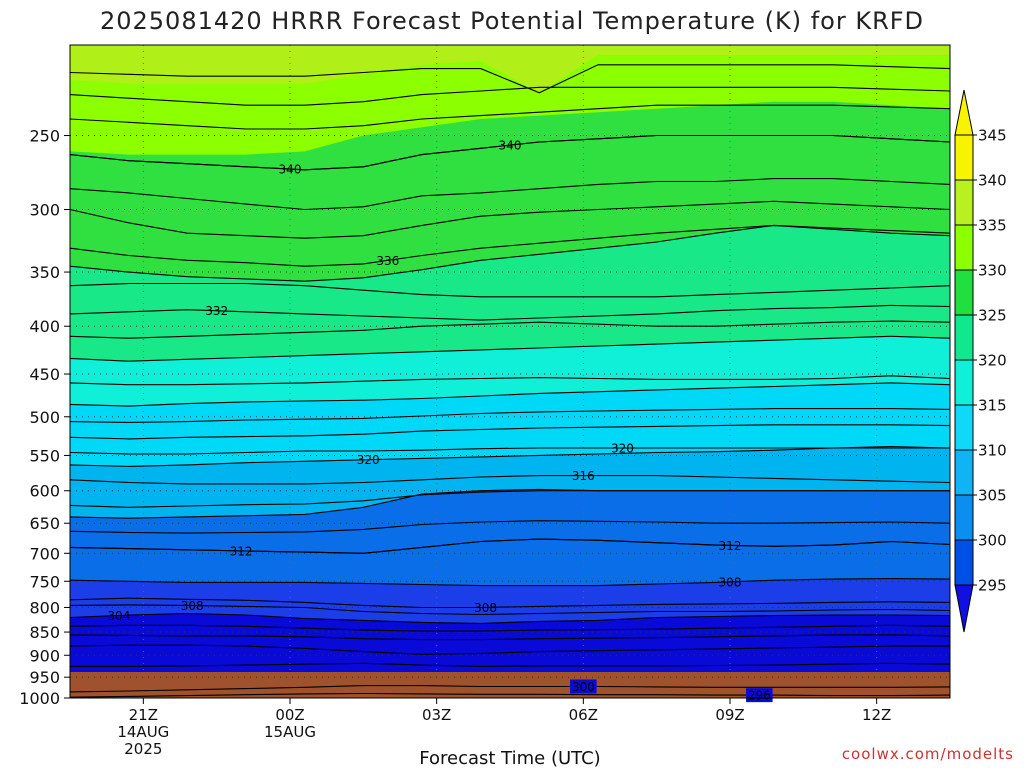 The height and width of the screenshot is (768, 1024). What do you see at coordinates (216, 311) in the screenshot?
I see `contour-label-332: 332` at bounding box center [216, 311].